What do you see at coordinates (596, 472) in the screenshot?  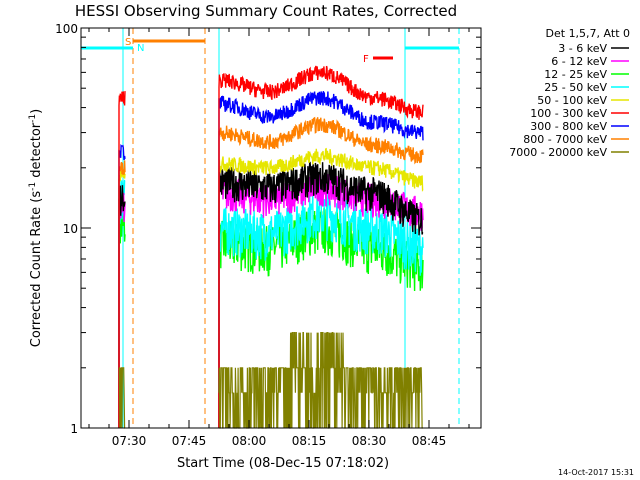 I see `footer-timestamp: 14-Oct-2017 15:31` at bounding box center [596, 472].